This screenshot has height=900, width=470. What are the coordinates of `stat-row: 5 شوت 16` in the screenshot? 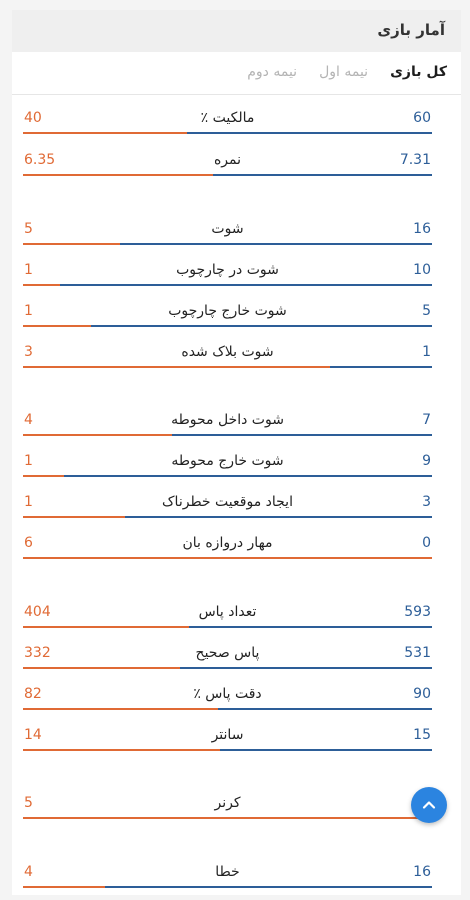 It's located at (227, 233).